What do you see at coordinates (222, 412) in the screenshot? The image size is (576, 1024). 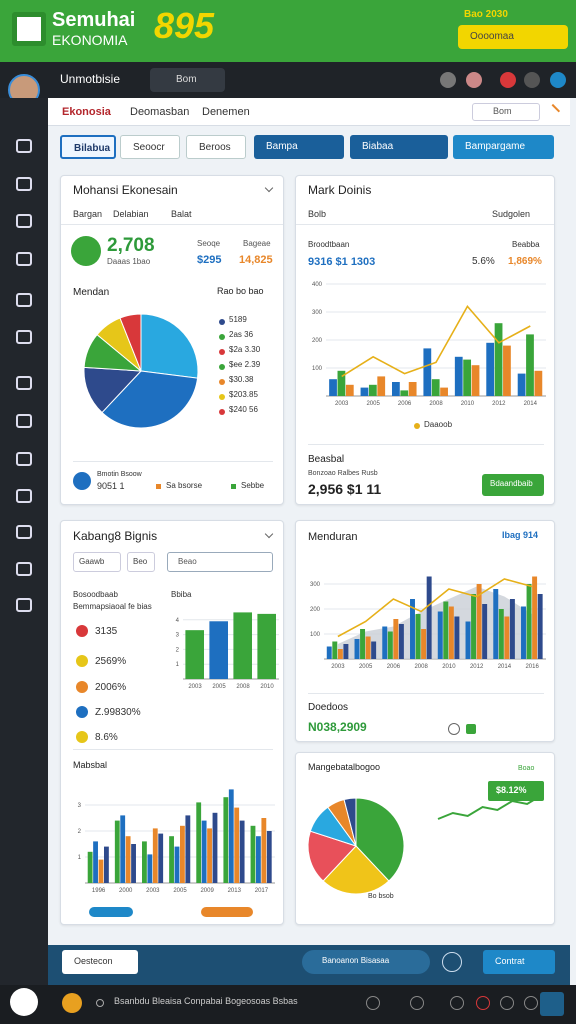 I see `legend-dot` at bounding box center [222, 412].